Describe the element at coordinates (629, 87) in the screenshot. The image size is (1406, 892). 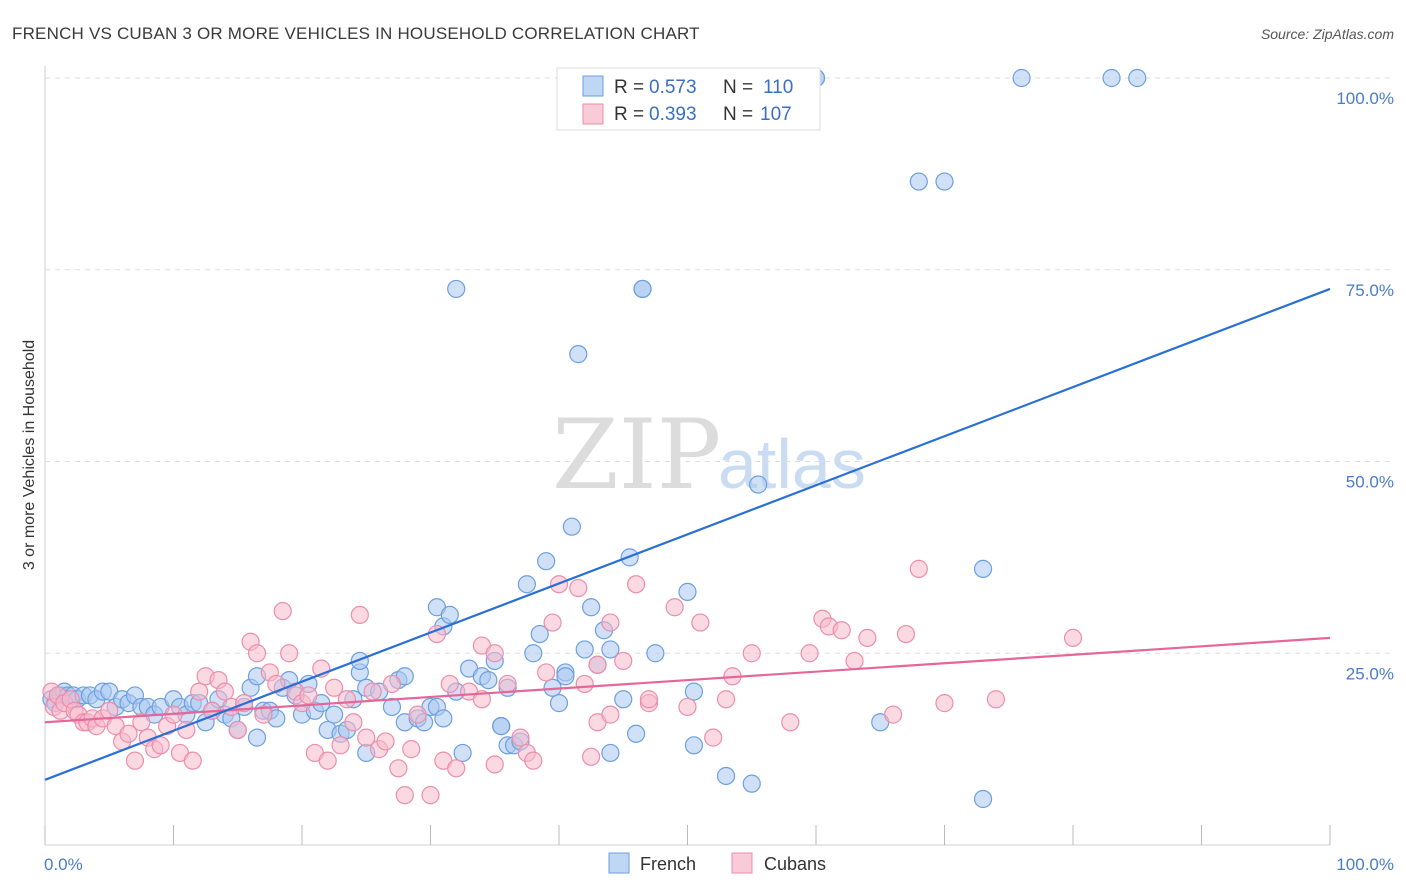
I see `legend-r-label-french: R =` at that location.